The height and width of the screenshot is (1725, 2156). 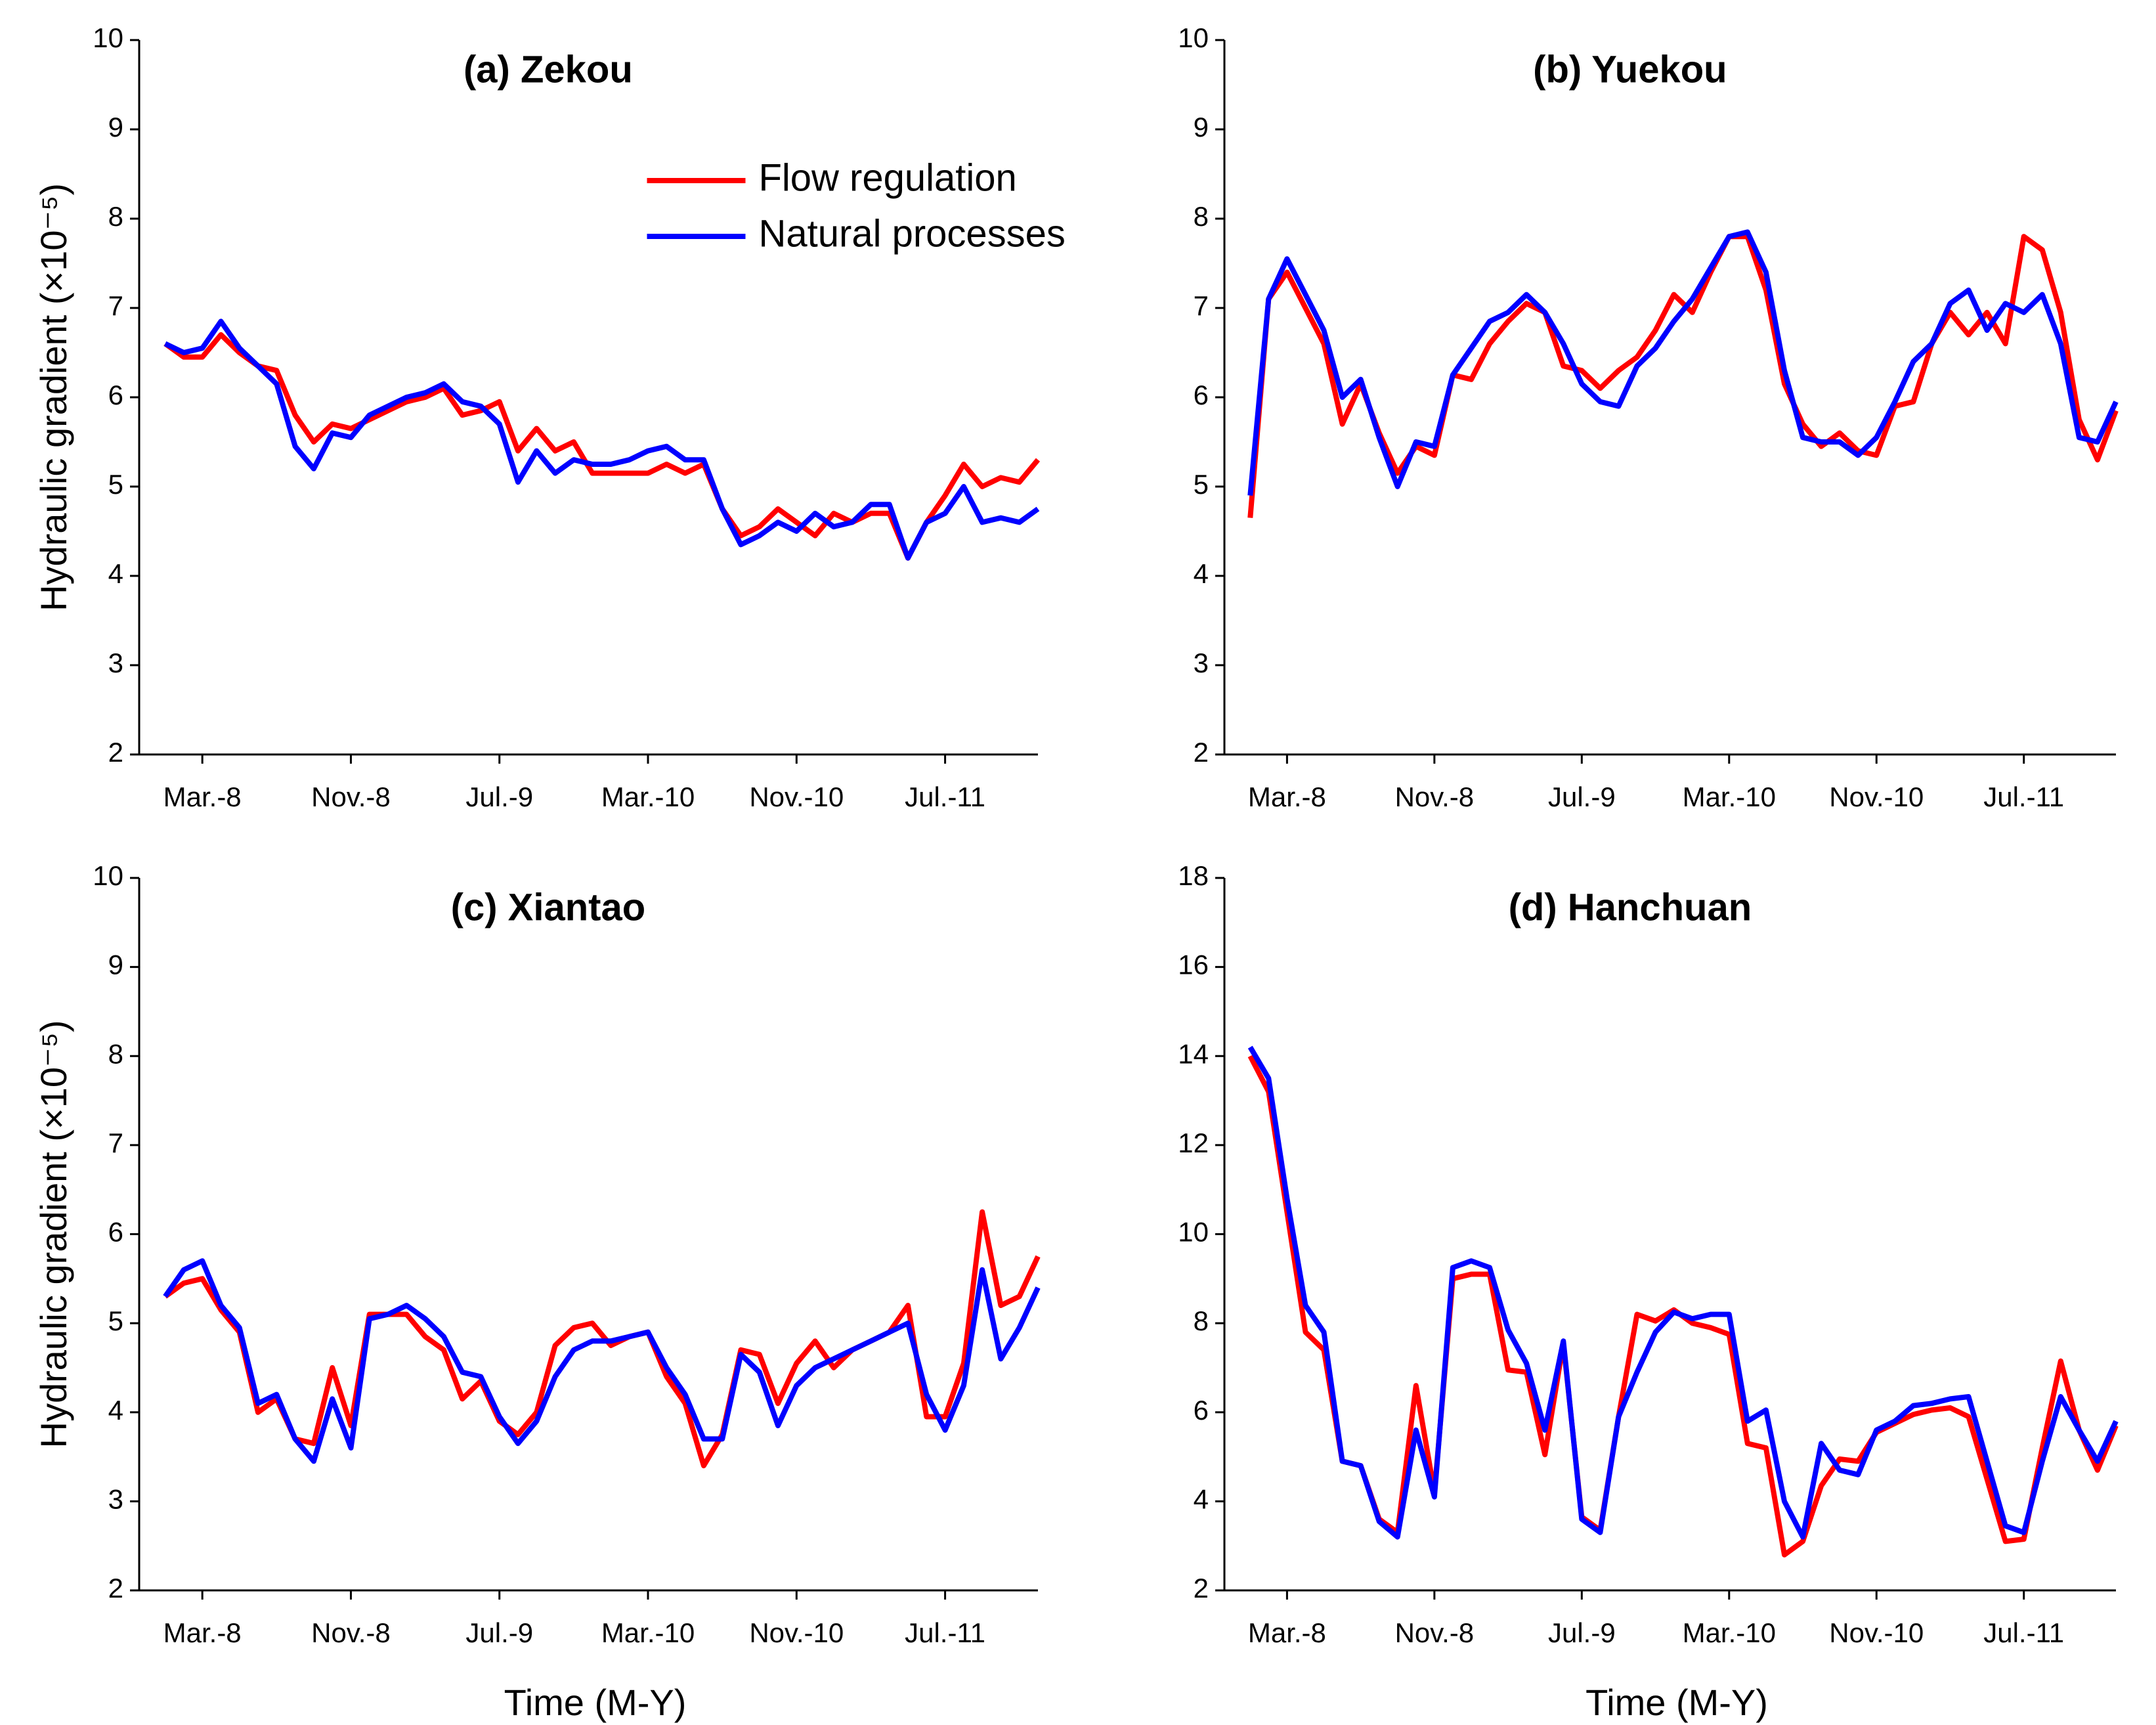 What do you see at coordinates (548, 907) in the screenshot?
I see `panel-title: (c) Xiantao` at bounding box center [548, 907].